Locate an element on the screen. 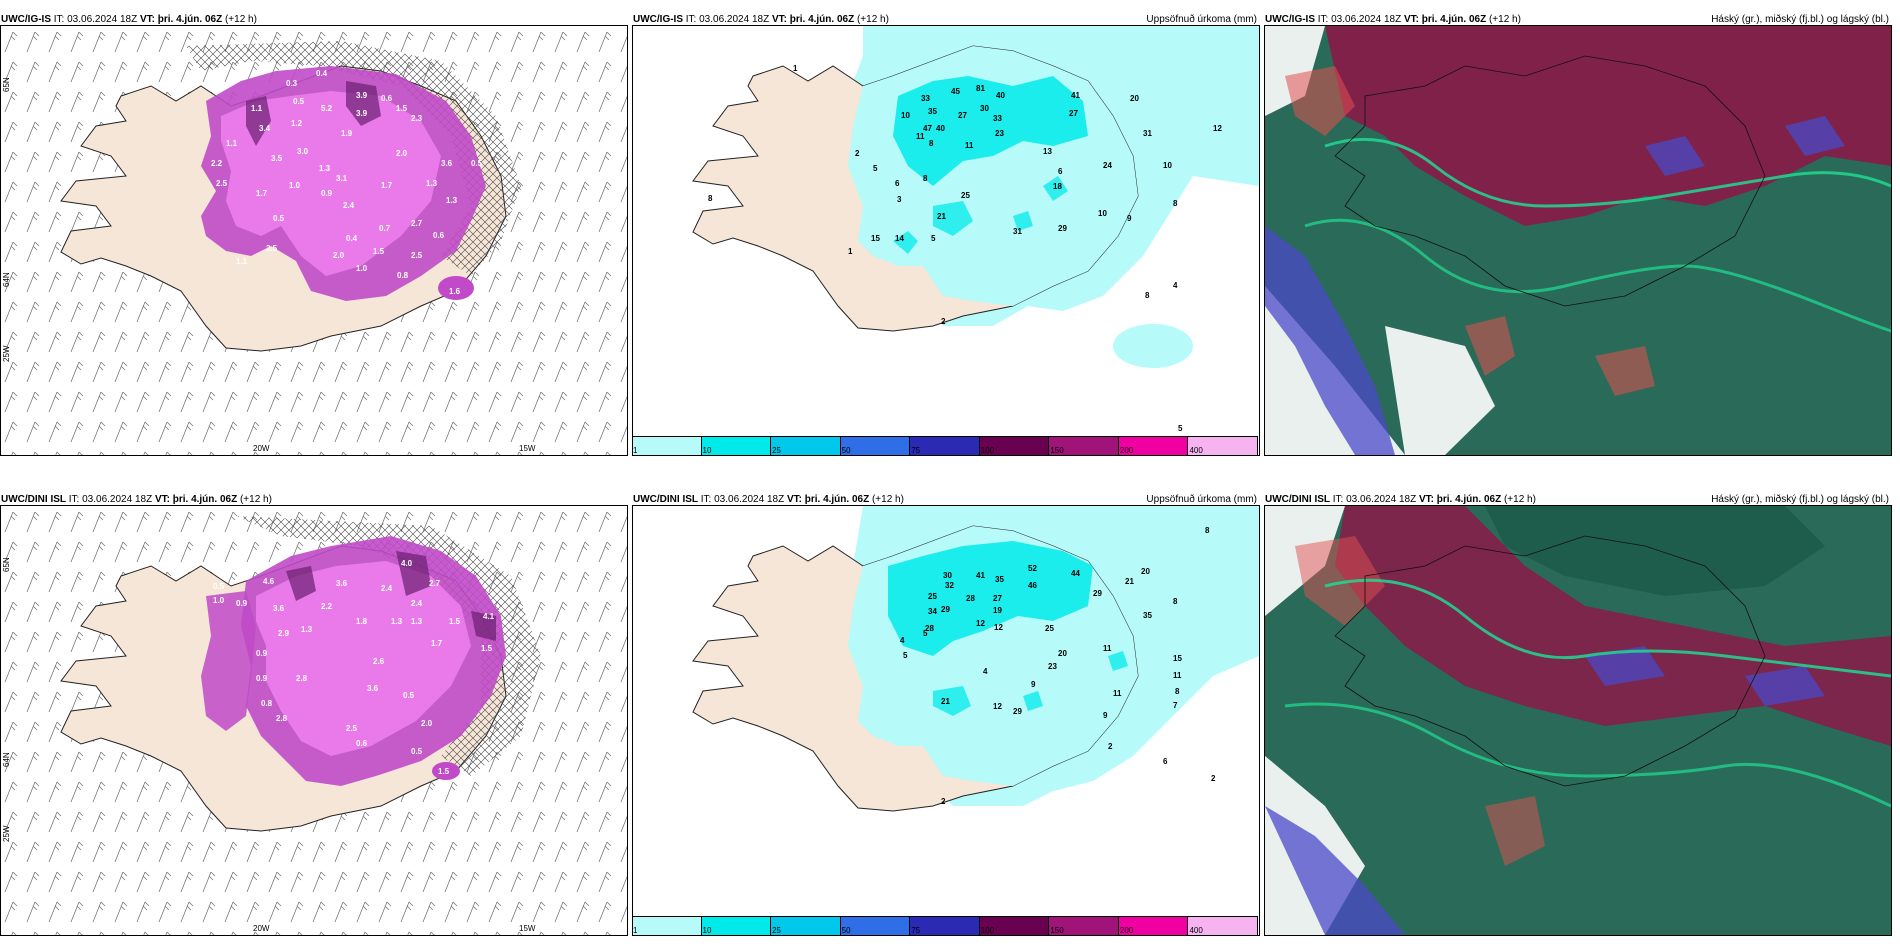 The width and height of the screenshot is (1900, 950). map-svg is located at coordinates (1578, 240).